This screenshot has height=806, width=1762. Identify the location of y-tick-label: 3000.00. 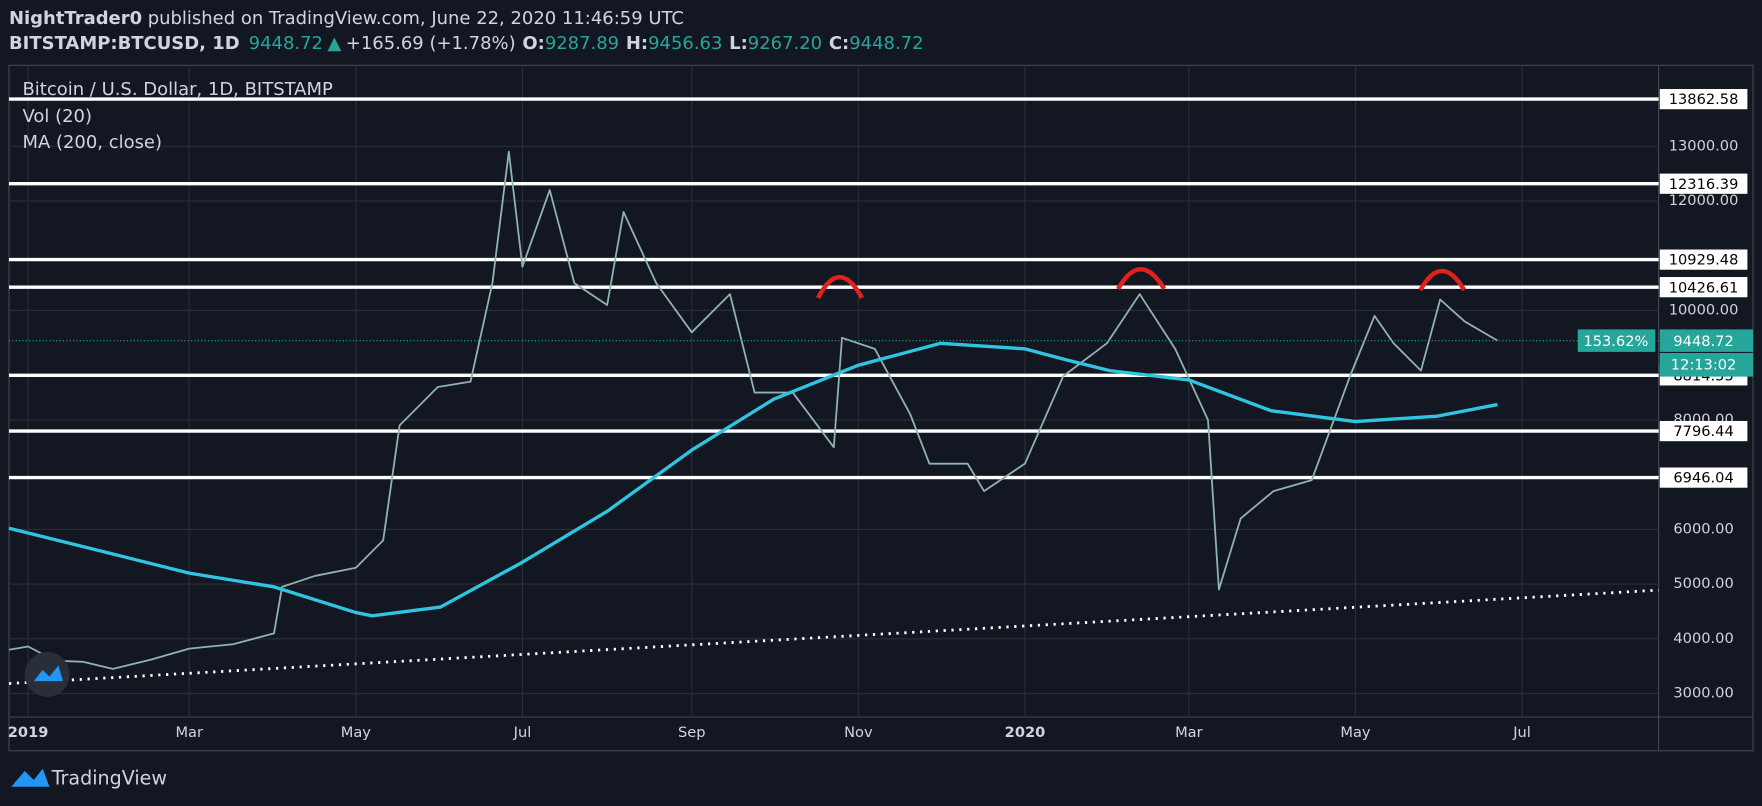
(1703, 693).